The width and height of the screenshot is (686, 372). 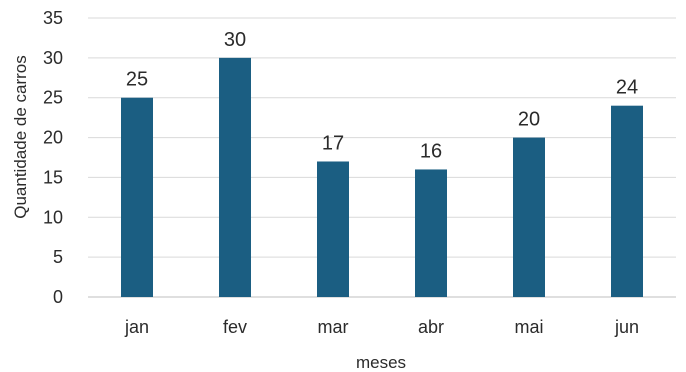 What do you see at coordinates (529, 120) in the screenshot?
I see `data-label-mai: 20` at bounding box center [529, 120].